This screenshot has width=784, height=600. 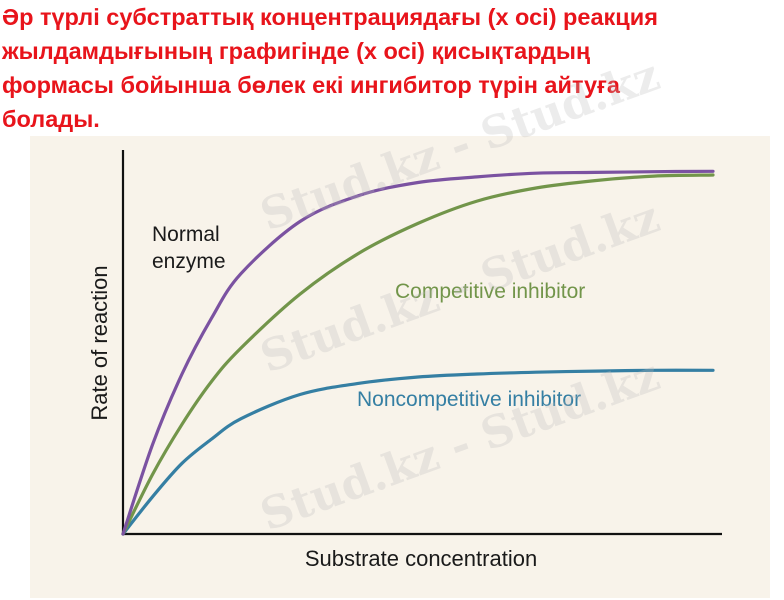 I want to click on series-label-competitive-inhibitor: Competitive inhibitor, so click(x=490, y=291).